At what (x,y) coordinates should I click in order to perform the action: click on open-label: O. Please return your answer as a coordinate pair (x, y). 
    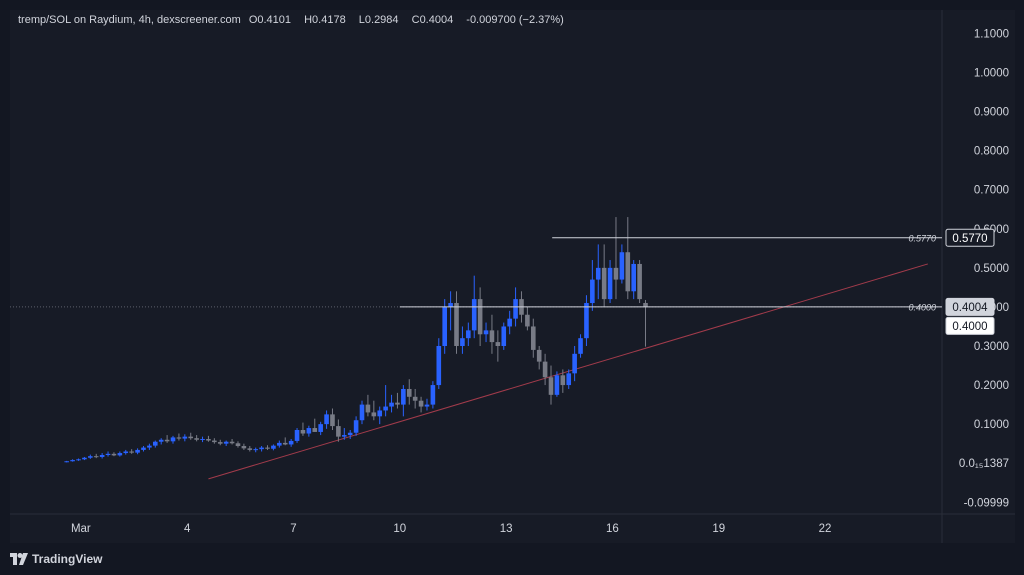
    Looking at the image, I should click on (253, 20).